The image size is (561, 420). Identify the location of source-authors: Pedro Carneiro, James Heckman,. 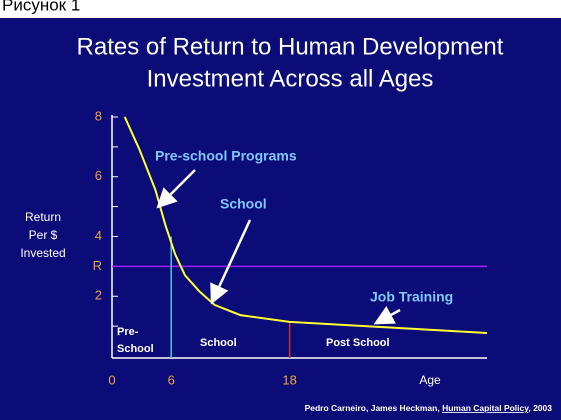
(373, 408).